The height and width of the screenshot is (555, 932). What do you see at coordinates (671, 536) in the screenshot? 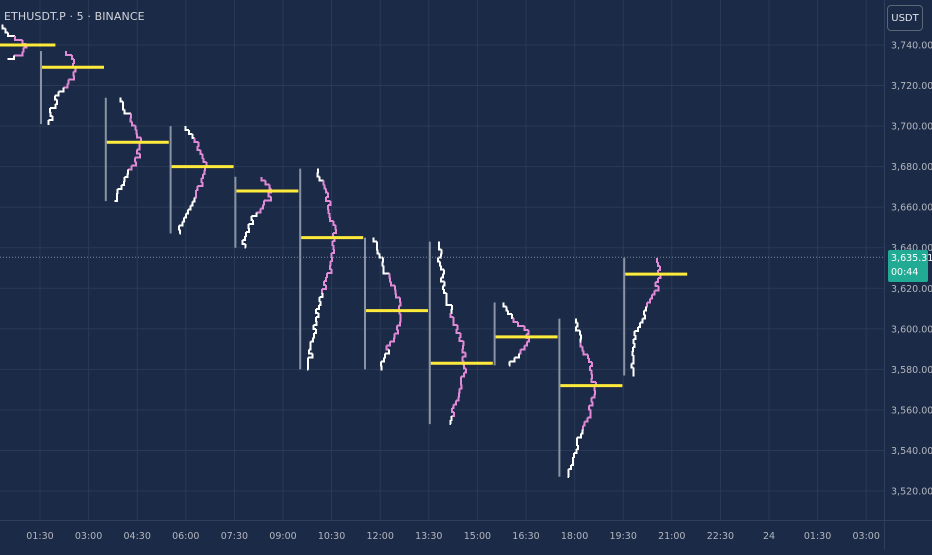
I see `time-tick-label: 21:00` at bounding box center [671, 536].